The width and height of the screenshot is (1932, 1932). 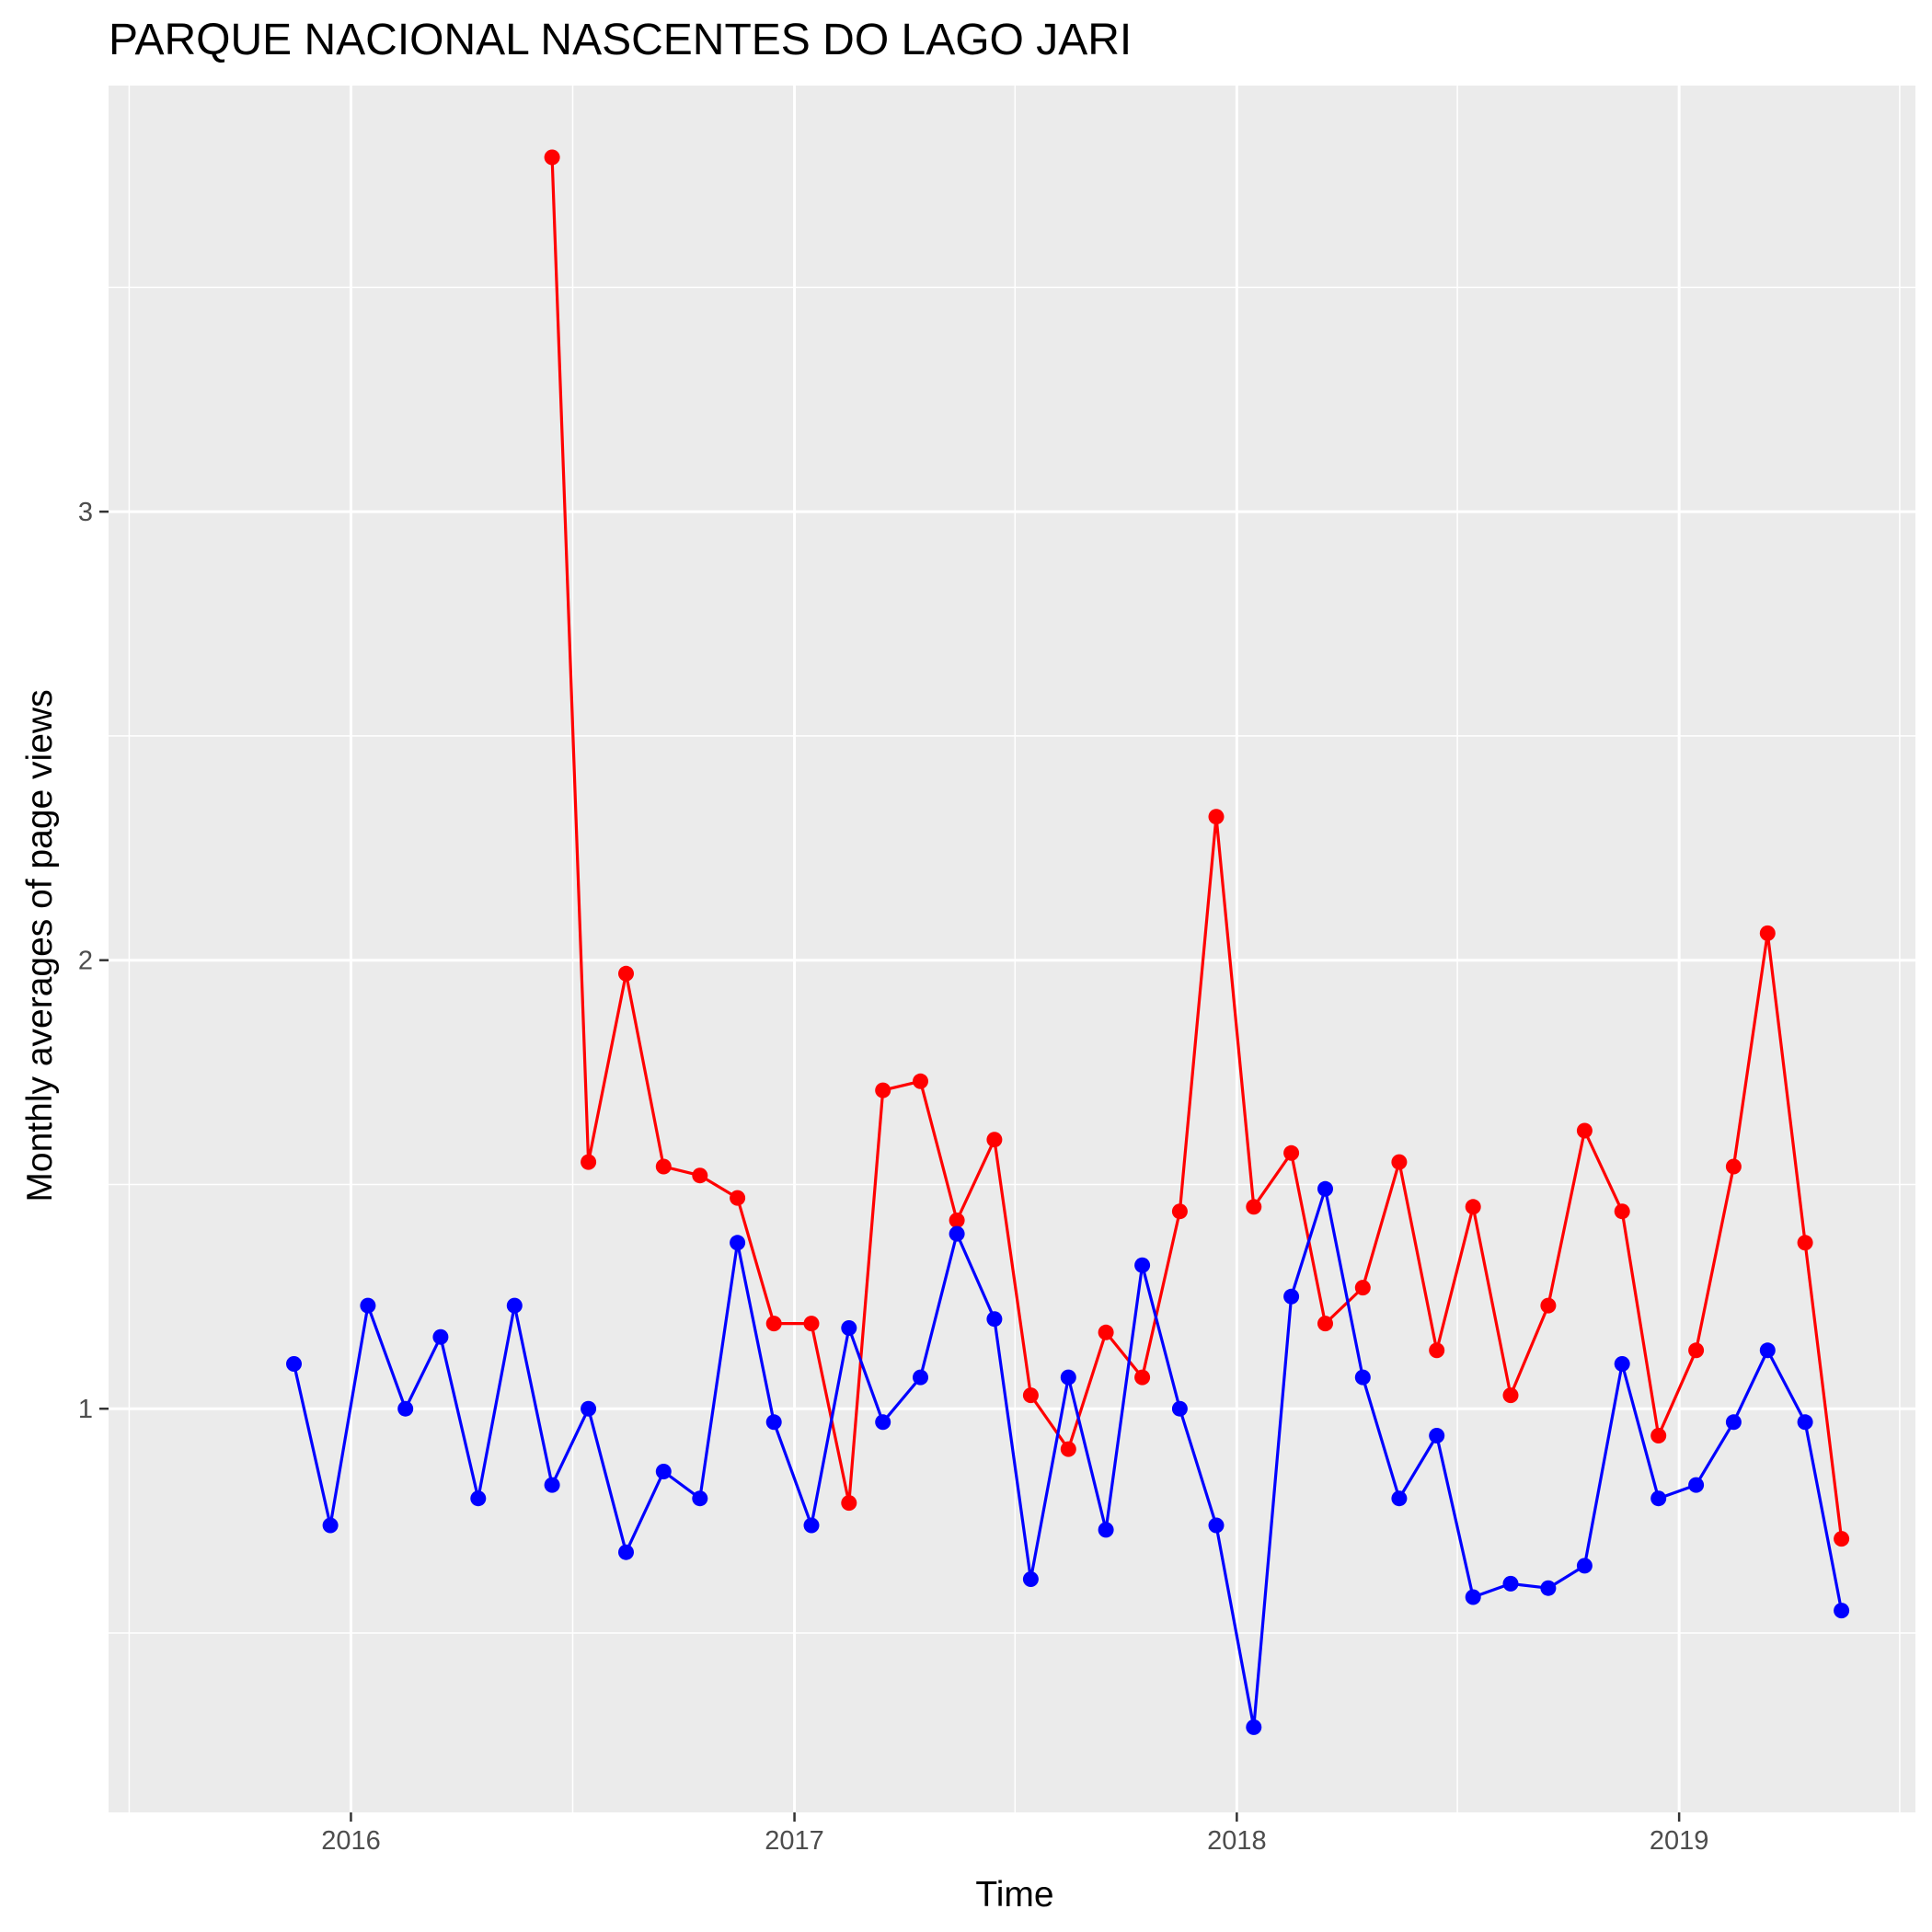 What do you see at coordinates (351, 1841) in the screenshot?
I see `x-tick-label: 2016` at bounding box center [351, 1841].